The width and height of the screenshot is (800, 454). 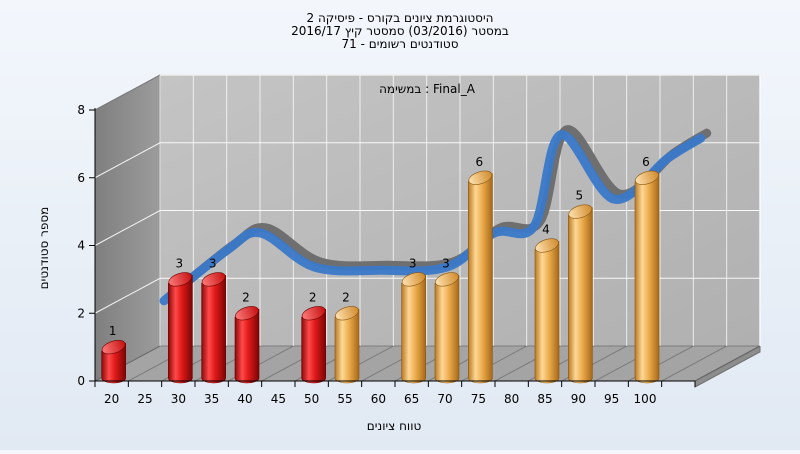 What do you see at coordinates (81, 313) in the screenshot?
I see `y-tick-label: 2` at bounding box center [81, 313].